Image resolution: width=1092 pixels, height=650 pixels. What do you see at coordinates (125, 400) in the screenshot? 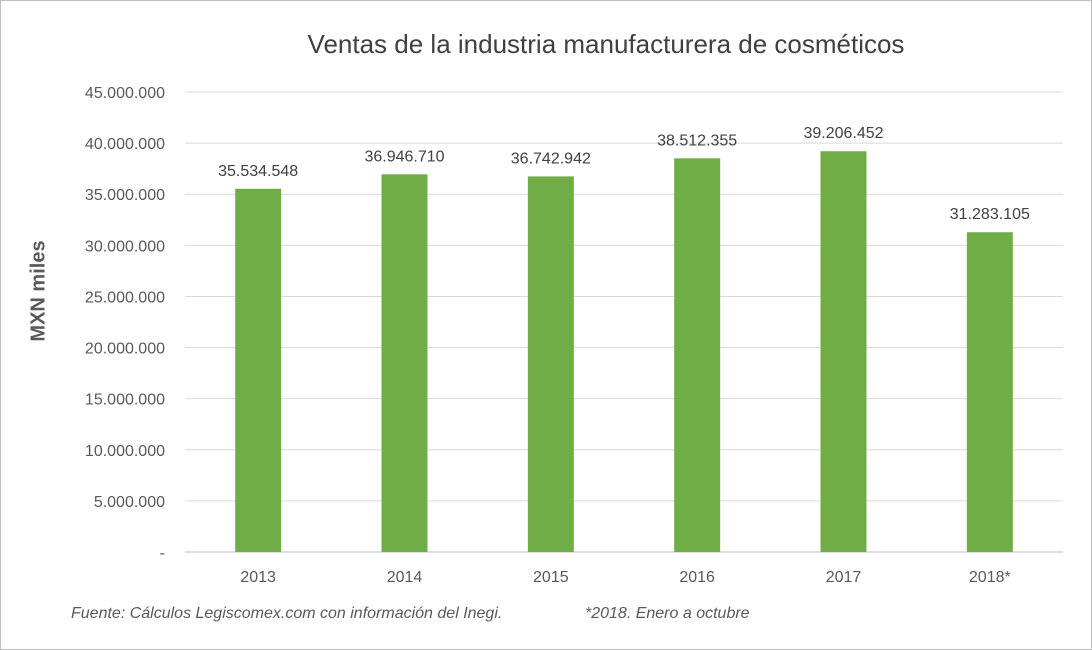
I see `y-tick-label: 15.000.000` at bounding box center [125, 400].